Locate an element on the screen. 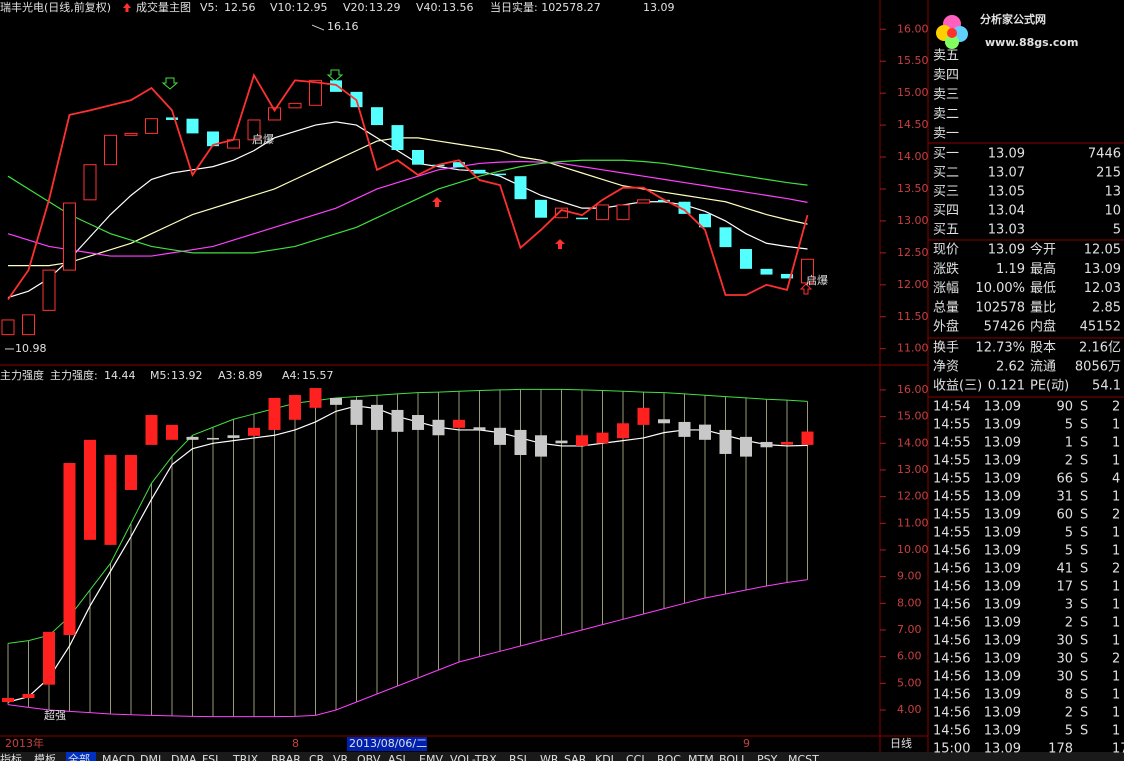 Image resolution: width=1124 pixels, height=761 pixels. trade-count: 2 is located at coordinates (1116, 569).